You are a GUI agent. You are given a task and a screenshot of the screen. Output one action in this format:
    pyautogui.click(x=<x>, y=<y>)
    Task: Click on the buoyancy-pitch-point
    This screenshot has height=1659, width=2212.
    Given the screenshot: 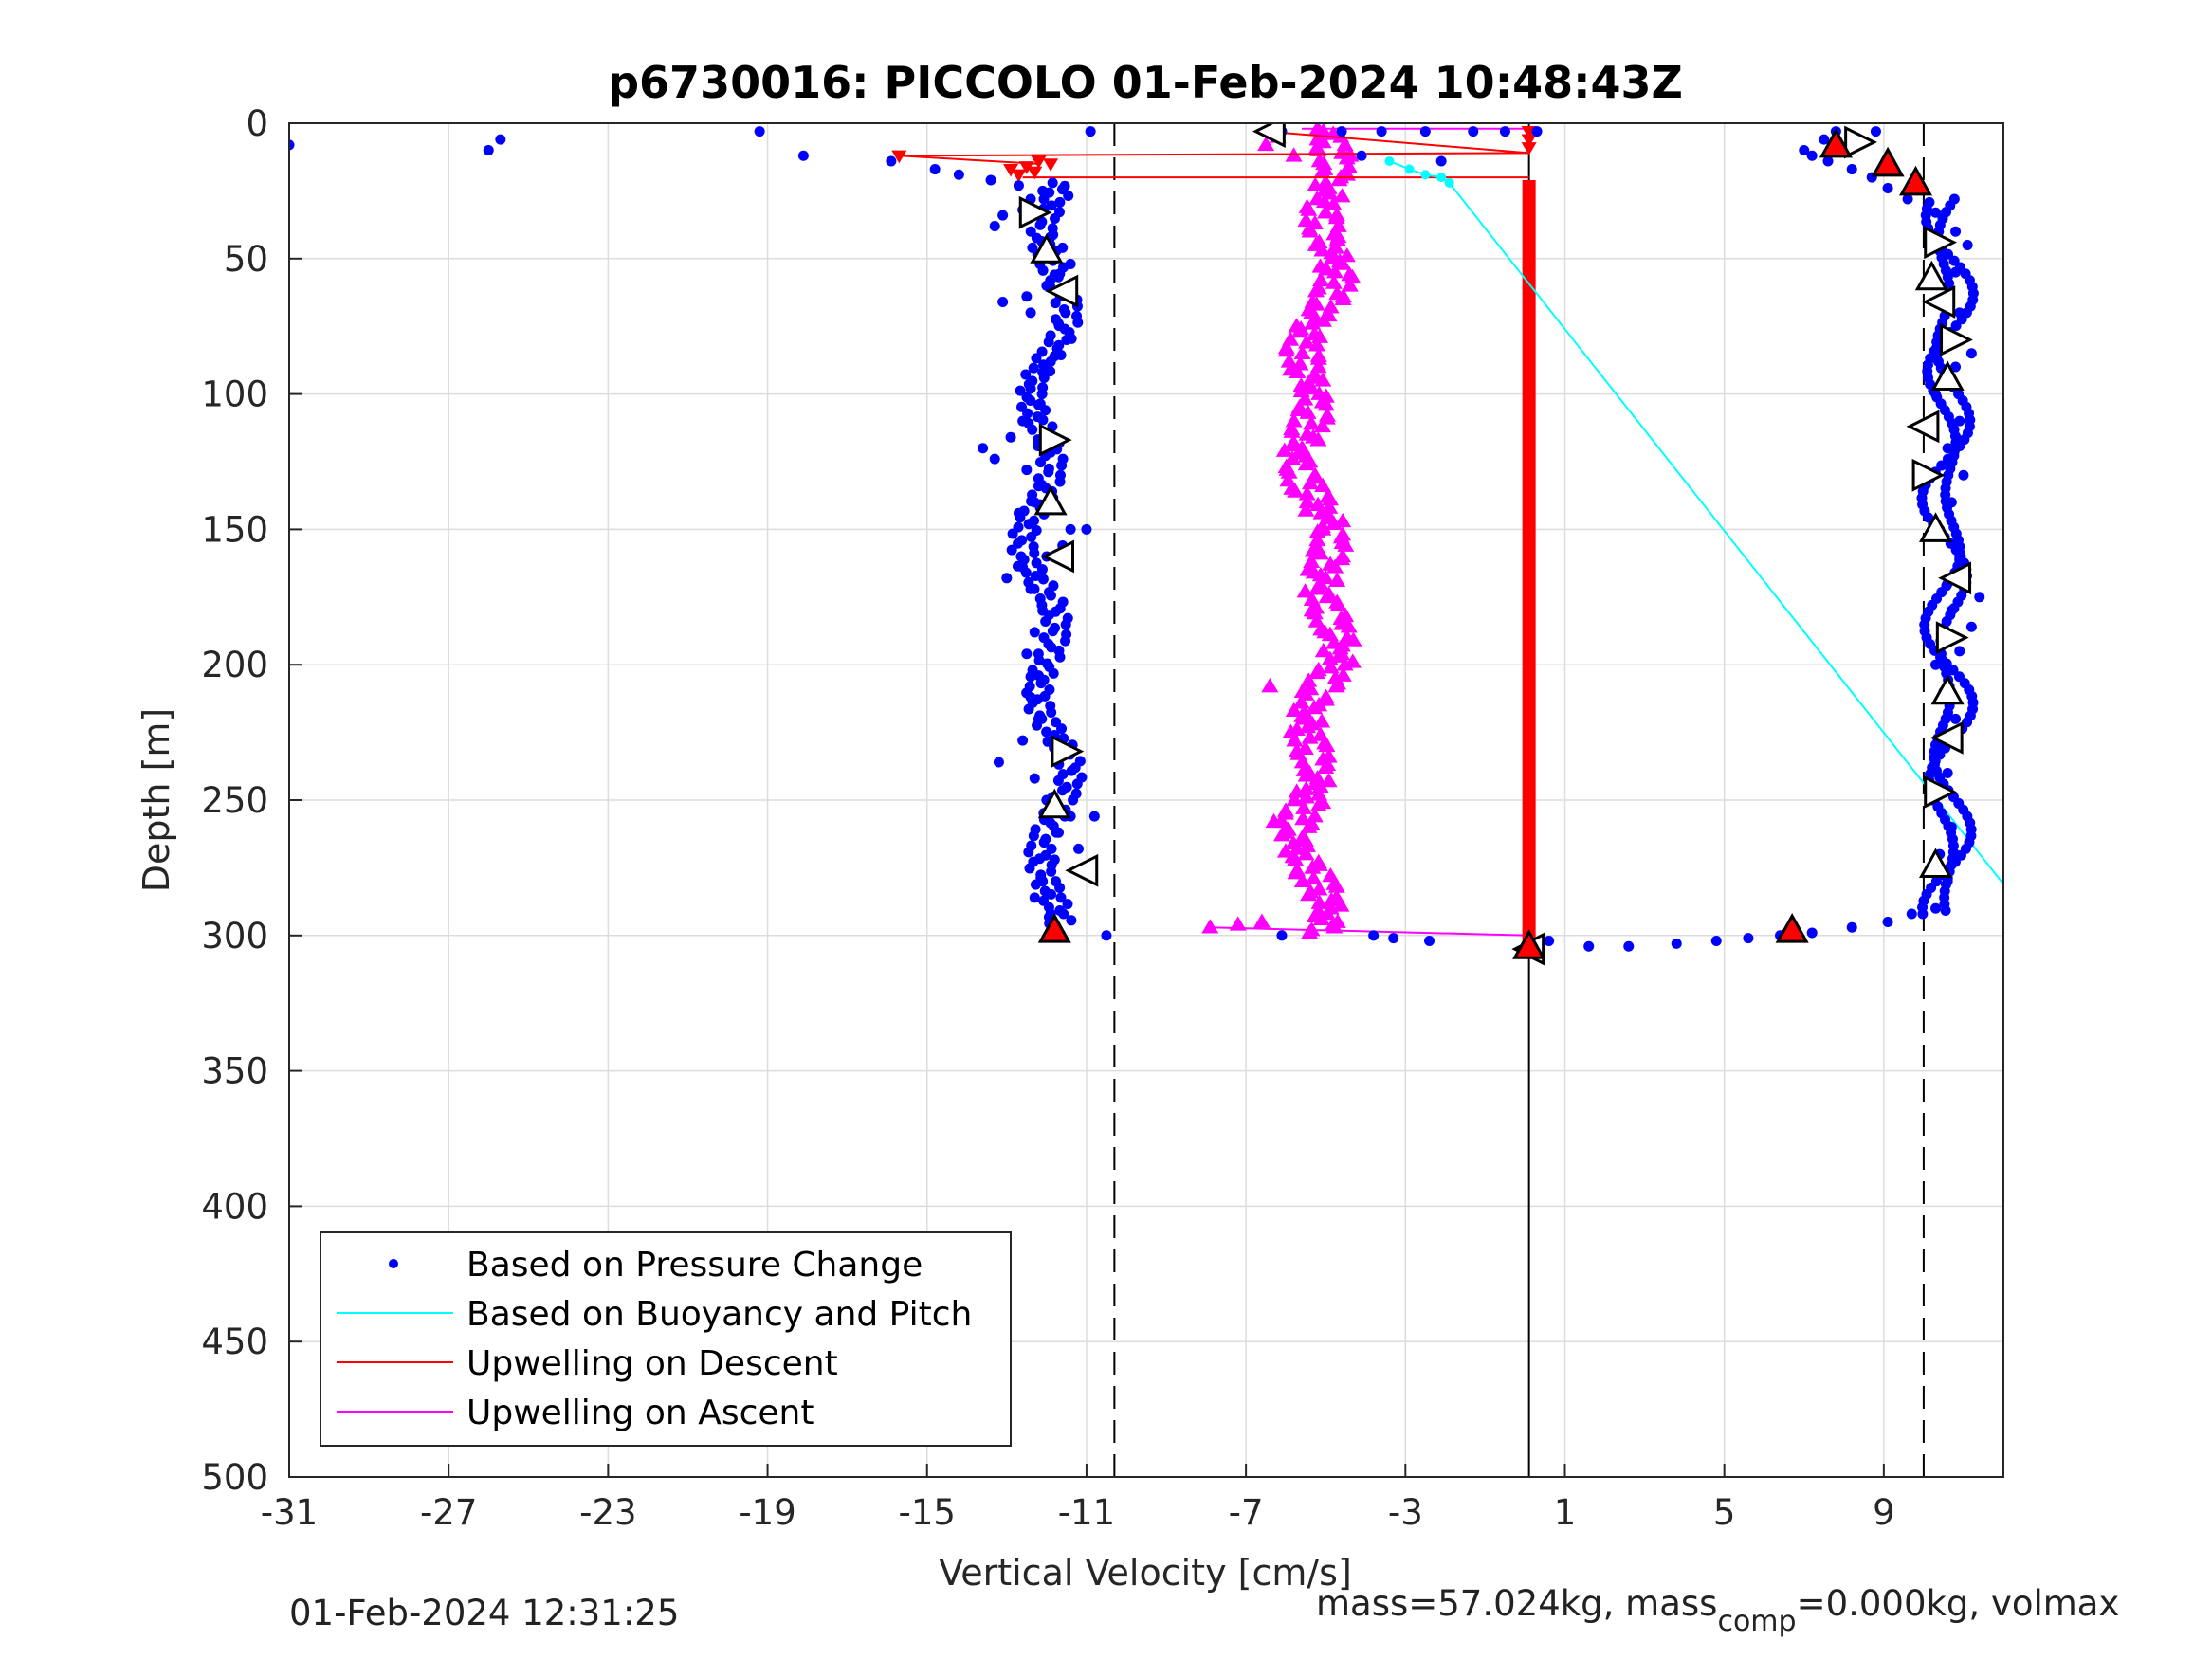 What is the action you would take?
    pyautogui.click(x=1441, y=178)
    